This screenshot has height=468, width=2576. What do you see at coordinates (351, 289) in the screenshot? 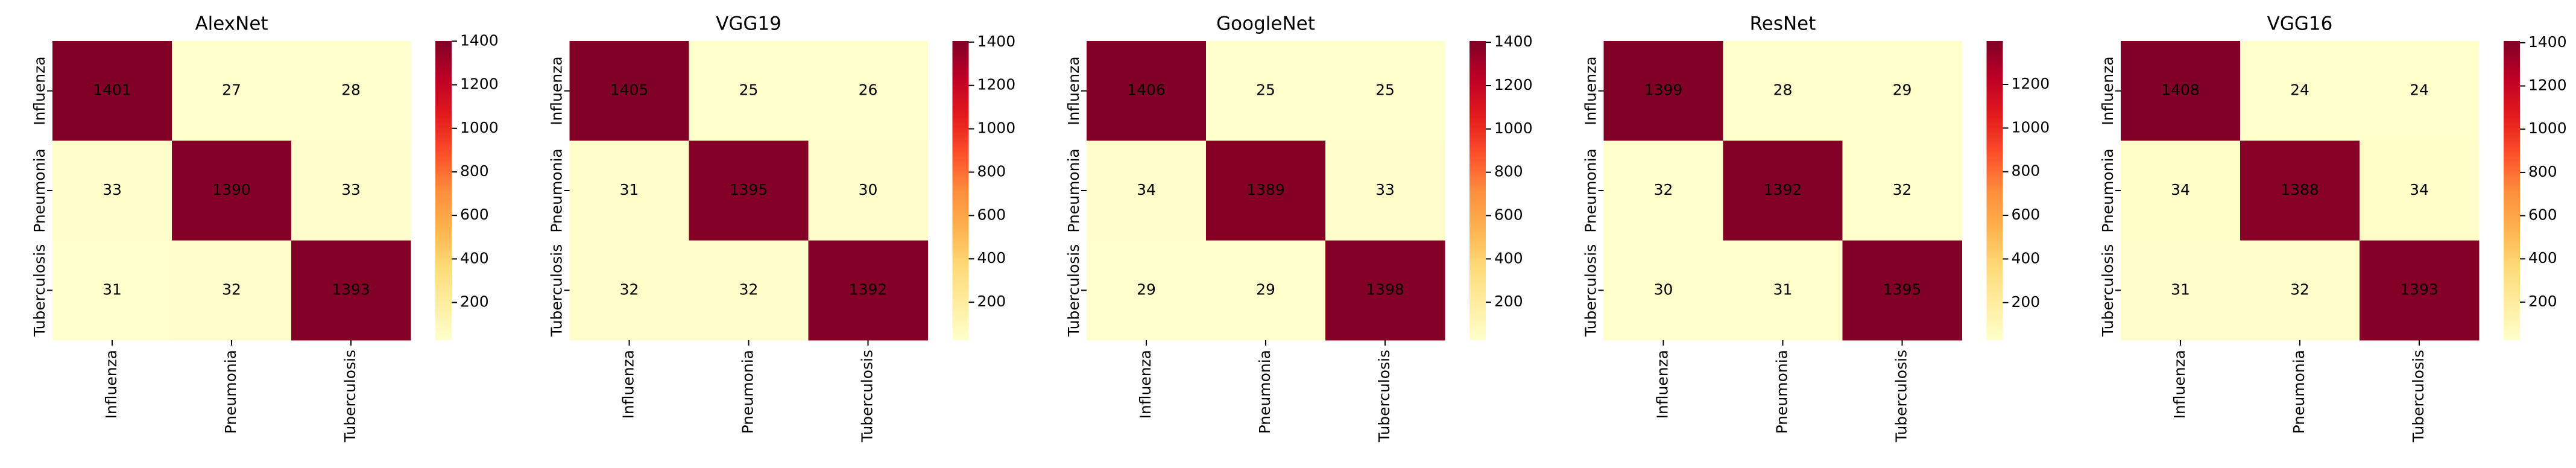
I see `cell-label: 1393` at bounding box center [351, 289].